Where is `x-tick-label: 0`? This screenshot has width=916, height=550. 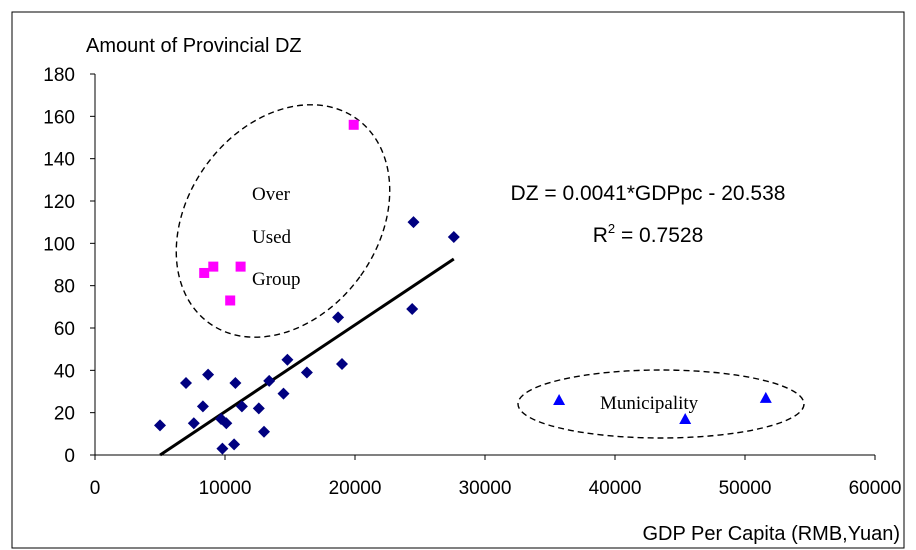 x-tick-label: 0 is located at coordinates (95, 488).